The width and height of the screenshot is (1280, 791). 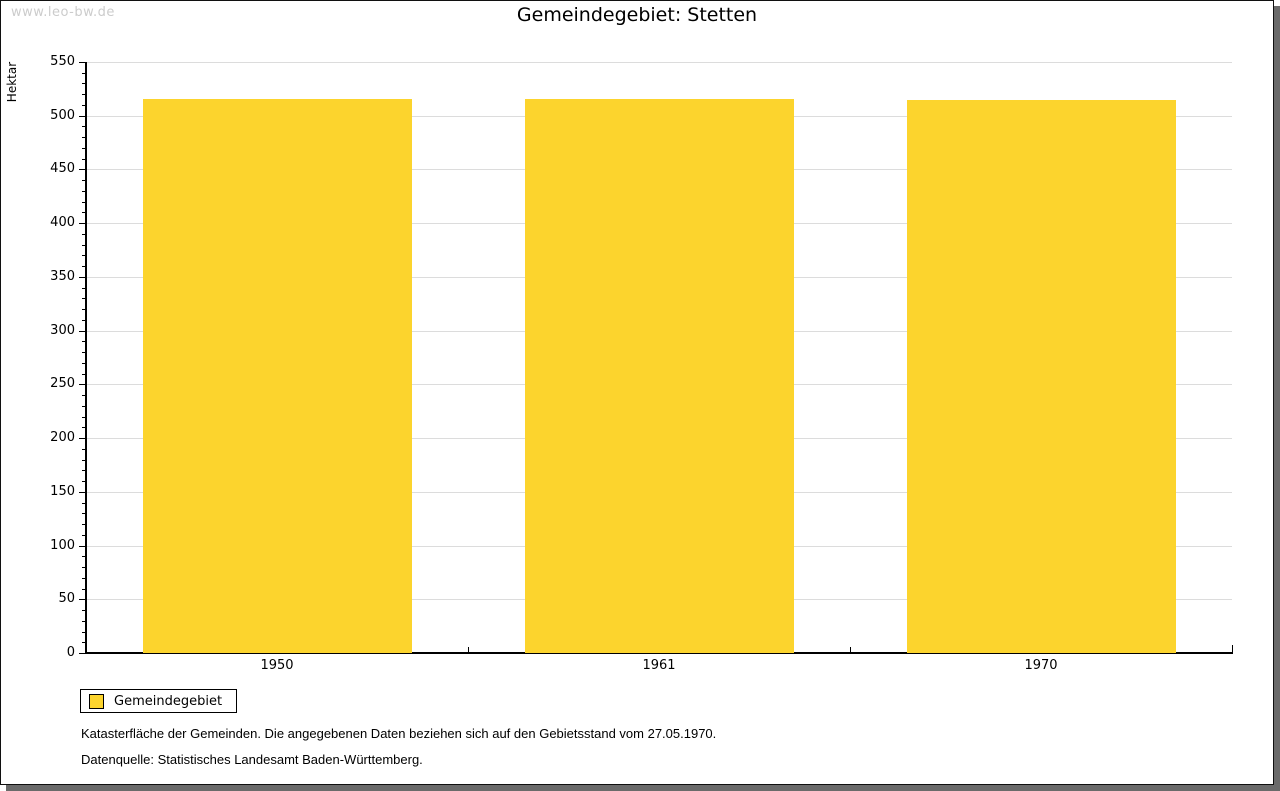 I want to click on y-tick-label: 0, so click(x=70, y=652).